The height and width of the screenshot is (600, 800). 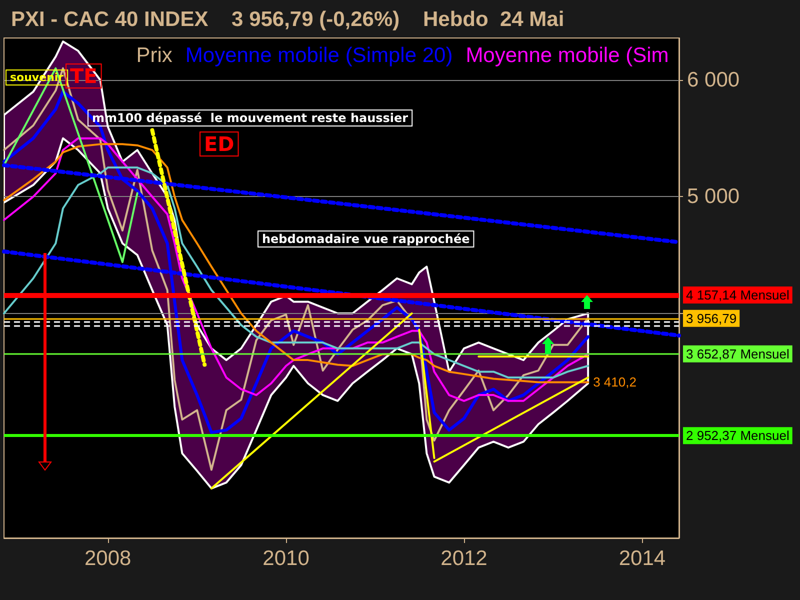 What do you see at coordinates (286, 558) in the screenshot?
I see `x-tick-label: 2010` at bounding box center [286, 558].